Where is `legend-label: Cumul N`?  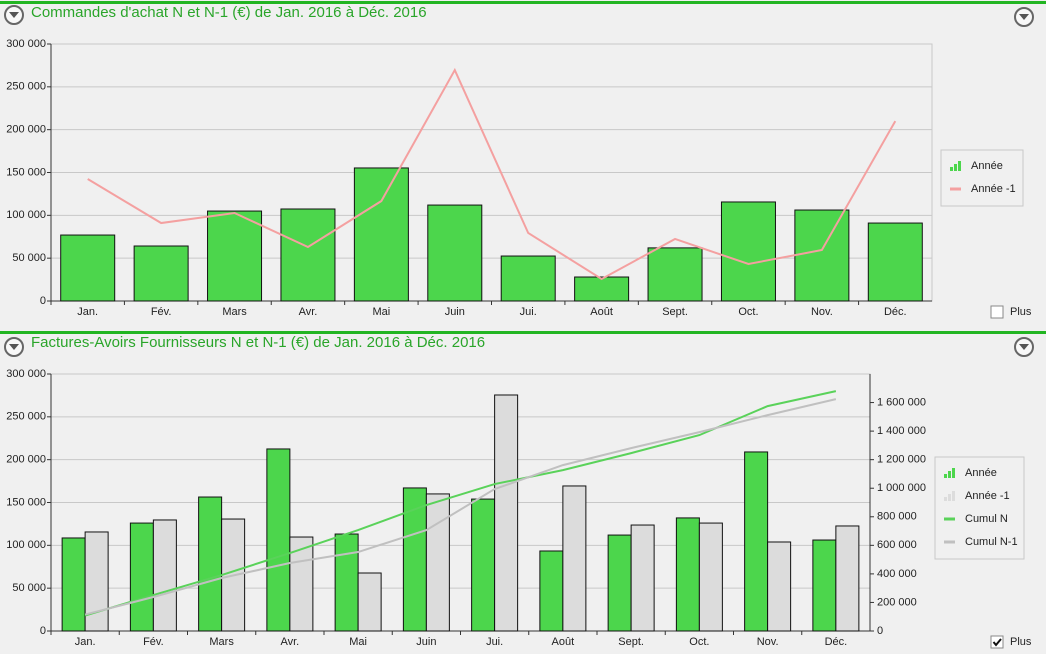
legend-label: Cumul N is located at coordinates (986, 519).